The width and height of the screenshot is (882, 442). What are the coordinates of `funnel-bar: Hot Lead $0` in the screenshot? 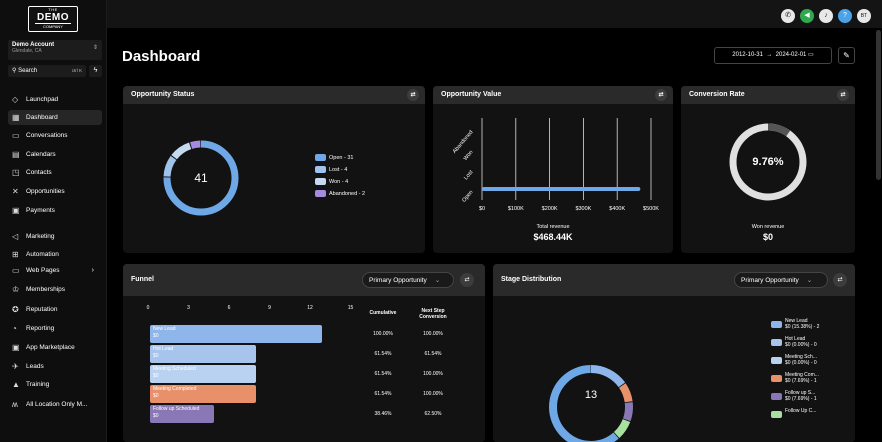 It's located at (203, 354).